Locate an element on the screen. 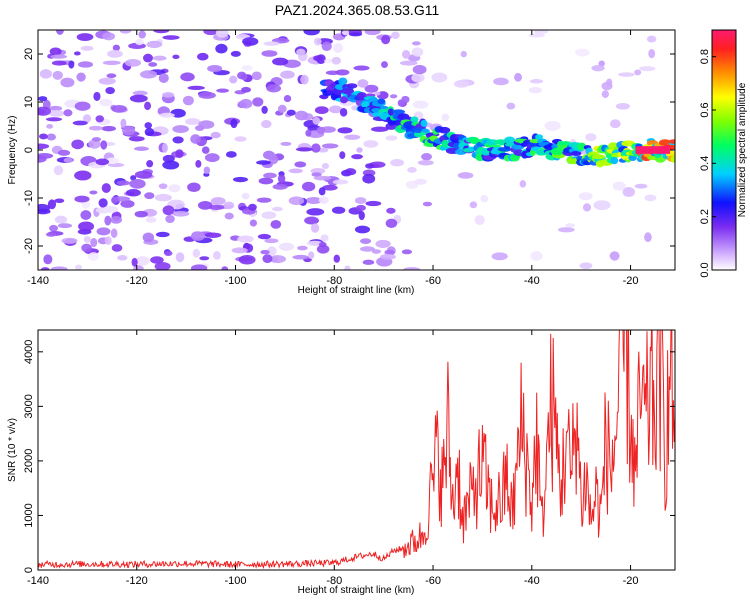  colorbar-tick-label: 0.0 is located at coordinates (705, 269).